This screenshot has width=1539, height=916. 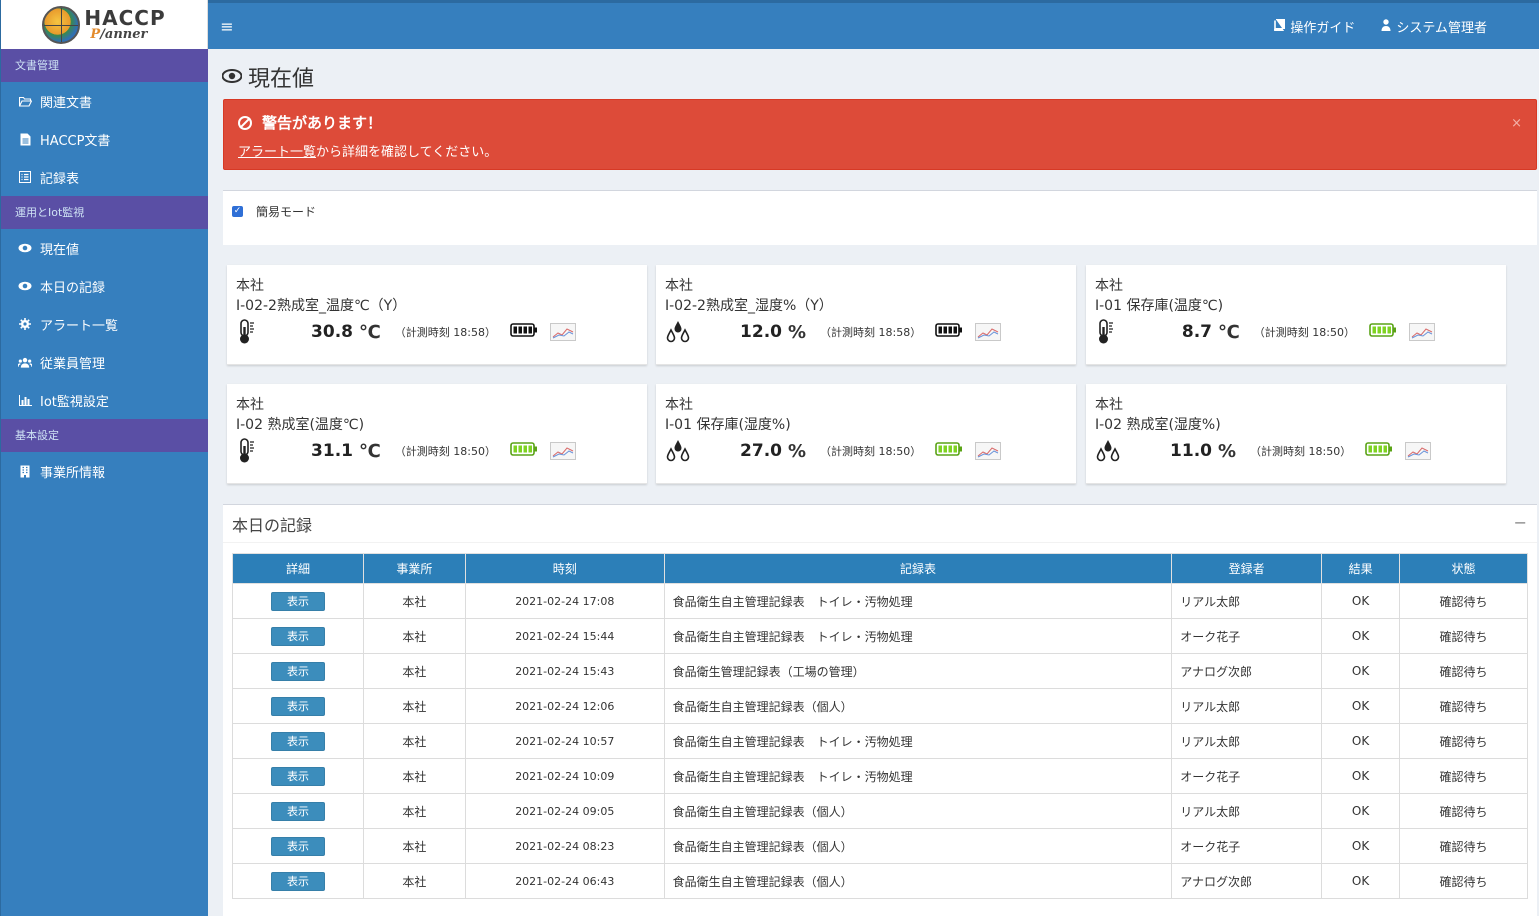 I want to click on logo-title: HACCP, so click(x=125, y=18).